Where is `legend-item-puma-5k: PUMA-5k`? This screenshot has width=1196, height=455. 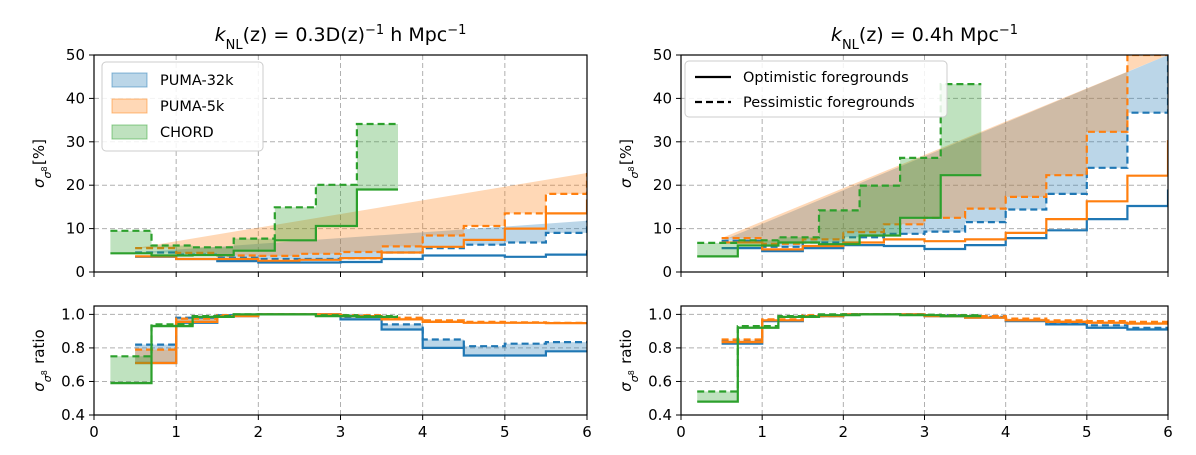 legend-item-puma-5k: PUMA-5k is located at coordinates (168, 106).